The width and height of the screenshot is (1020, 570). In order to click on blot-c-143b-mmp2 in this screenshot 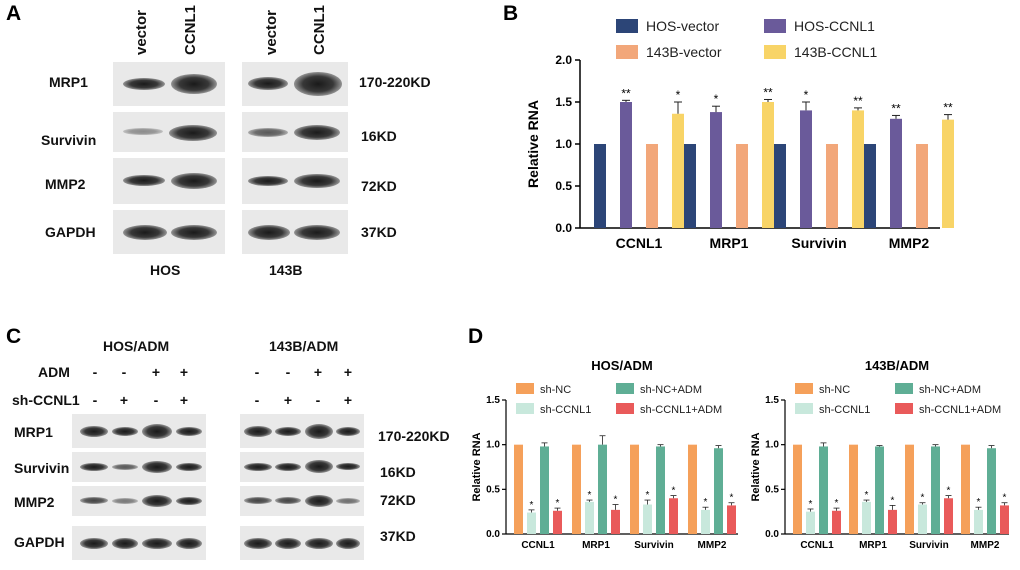, I will do `click(302, 501)`.